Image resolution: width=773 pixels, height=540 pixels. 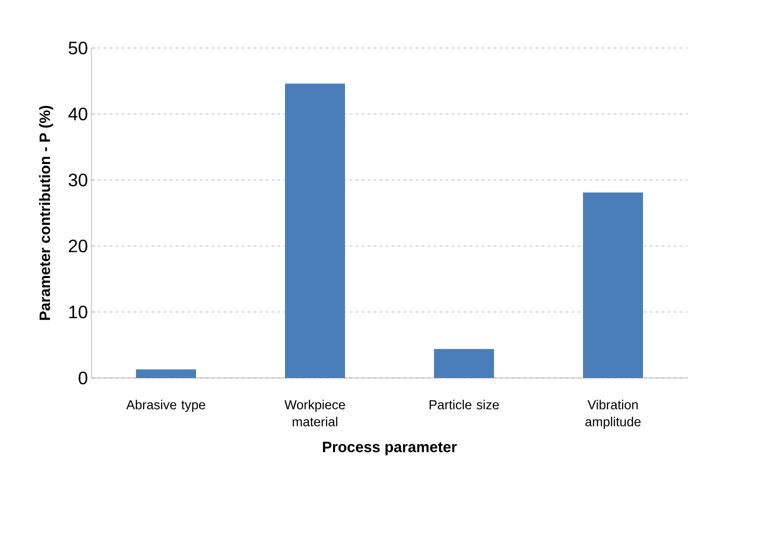 What do you see at coordinates (78, 114) in the screenshot?
I see `y-tick-label: 40` at bounding box center [78, 114].